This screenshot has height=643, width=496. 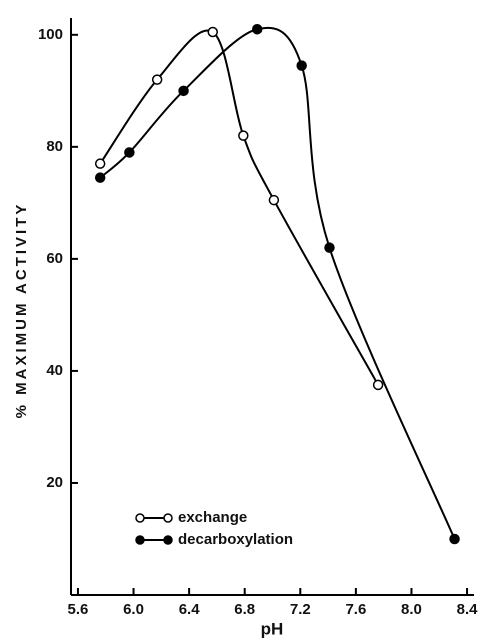 What do you see at coordinates (133, 609) in the screenshot?
I see `x-tick-label: 6.0` at bounding box center [133, 609].